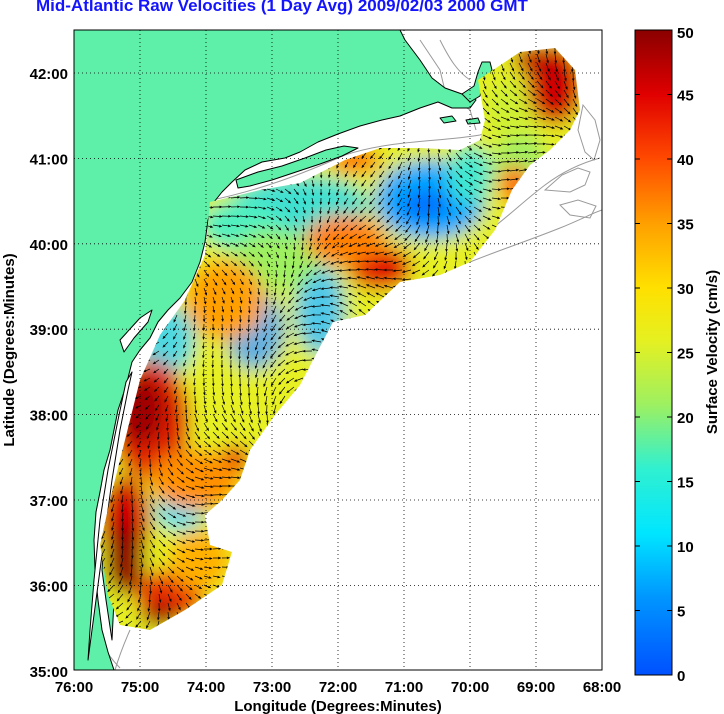 Image resolution: width=724 pixels, height=714 pixels. What do you see at coordinates (272, 687) in the screenshot?
I see `x-tick-label: 73:00` at bounding box center [272, 687].